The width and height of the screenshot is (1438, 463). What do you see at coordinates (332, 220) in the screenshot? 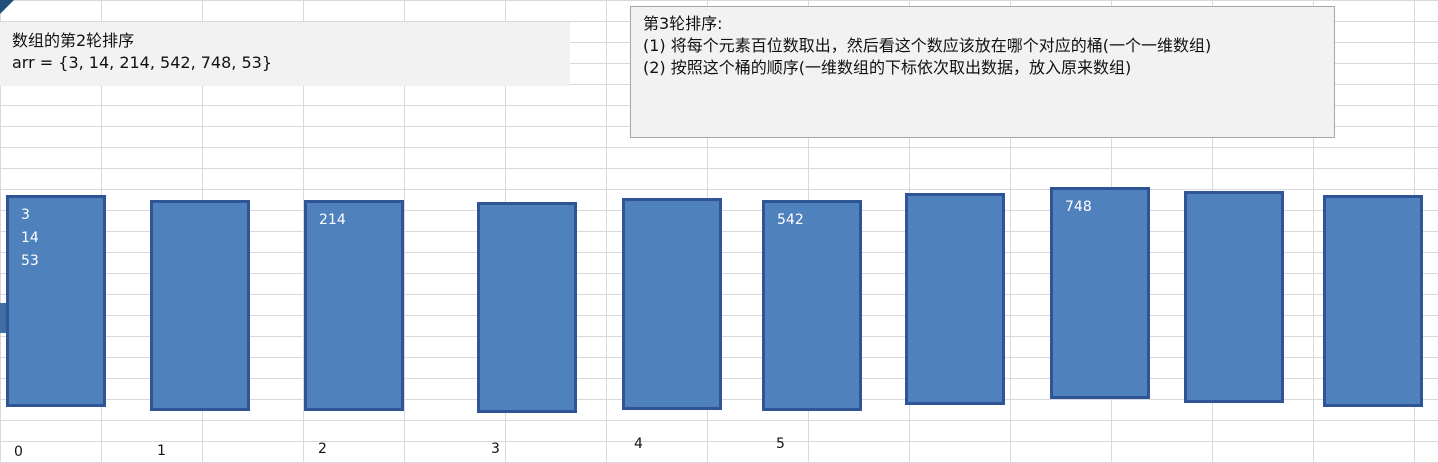
I see `bucket-value: 214` at bounding box center [332, 220].